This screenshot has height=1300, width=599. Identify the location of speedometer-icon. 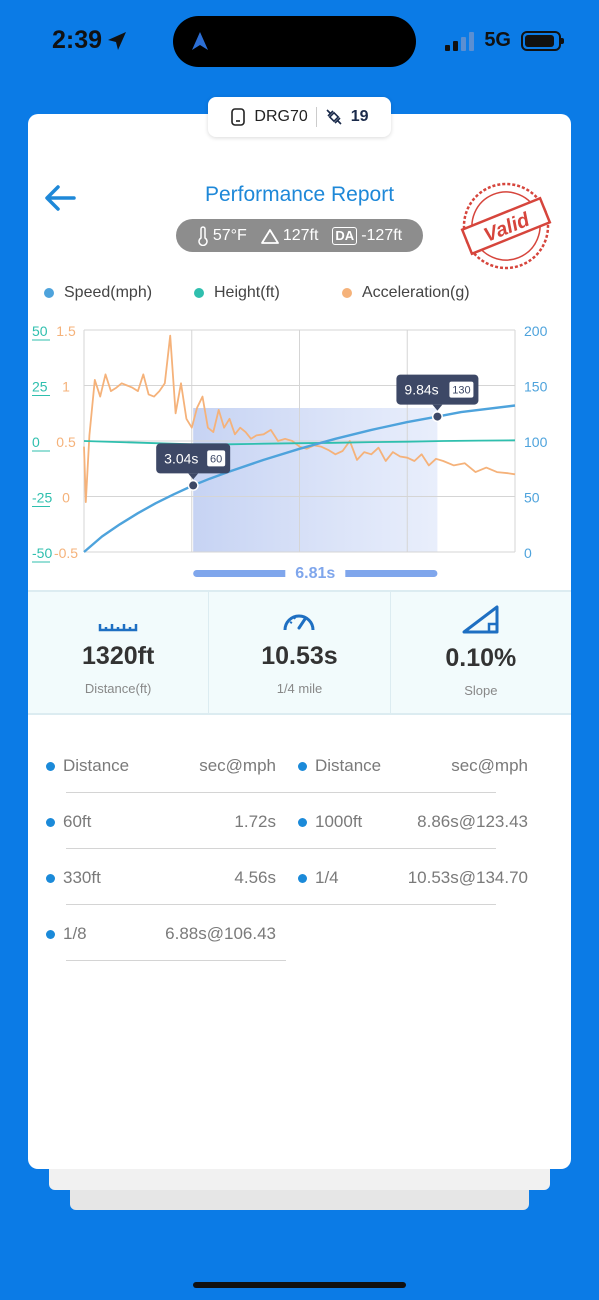
(299, 622).